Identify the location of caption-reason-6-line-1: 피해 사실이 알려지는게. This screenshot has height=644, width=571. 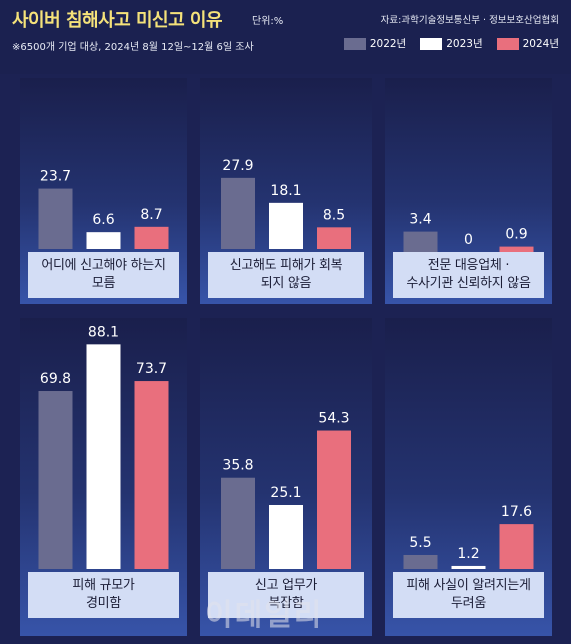
(468, 585).